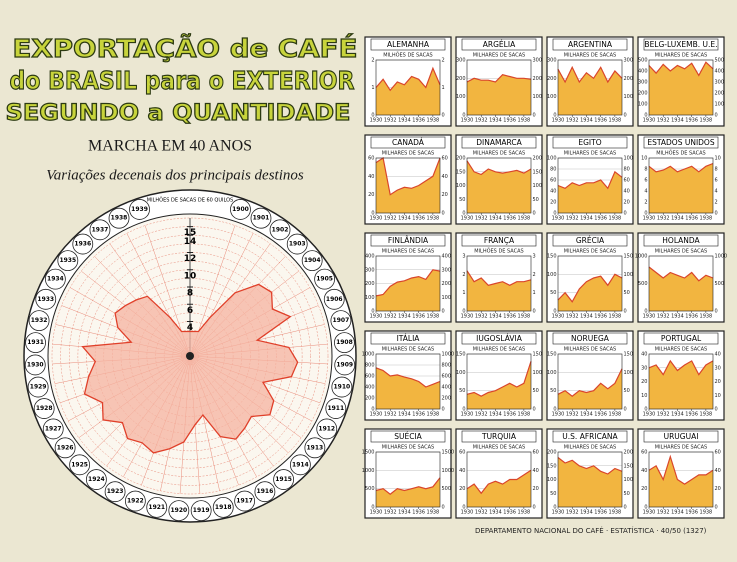  What do you see at coordinates (716, 192) in the screenshot?
I see `y2-tick-label: 4` at bounding box center [716, 192].